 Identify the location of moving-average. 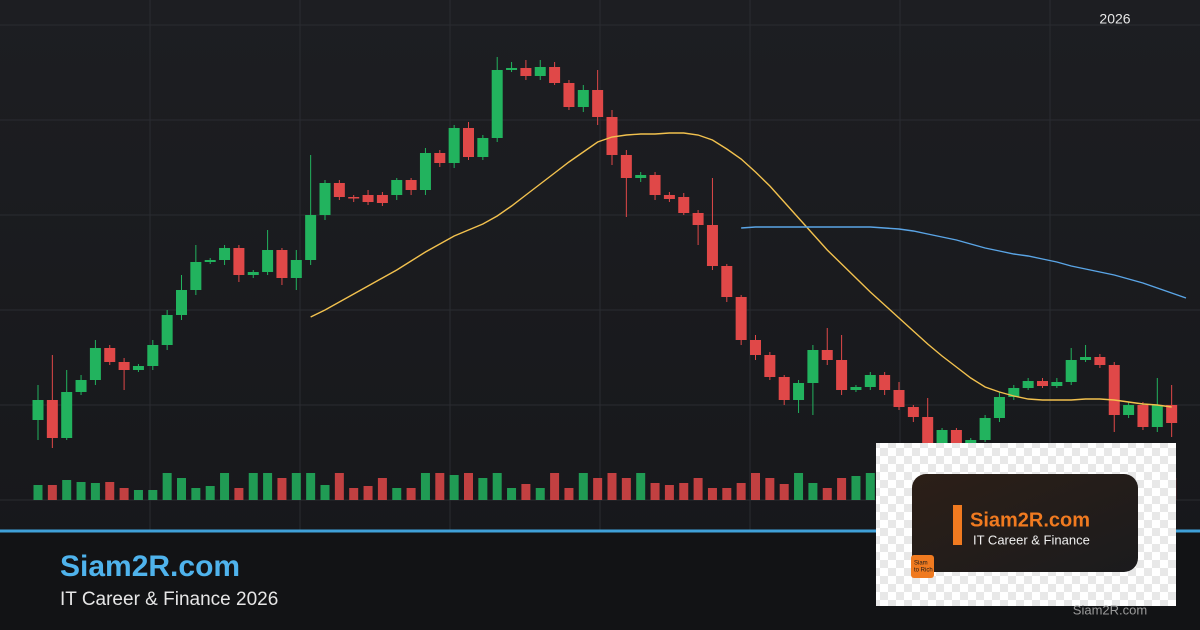
(964, 262).